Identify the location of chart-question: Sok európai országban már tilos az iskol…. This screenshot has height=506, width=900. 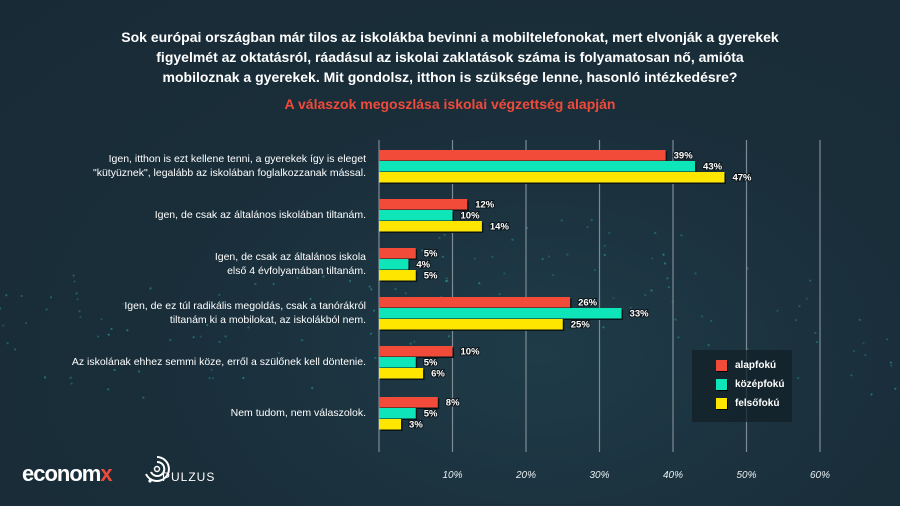
(450, 57).